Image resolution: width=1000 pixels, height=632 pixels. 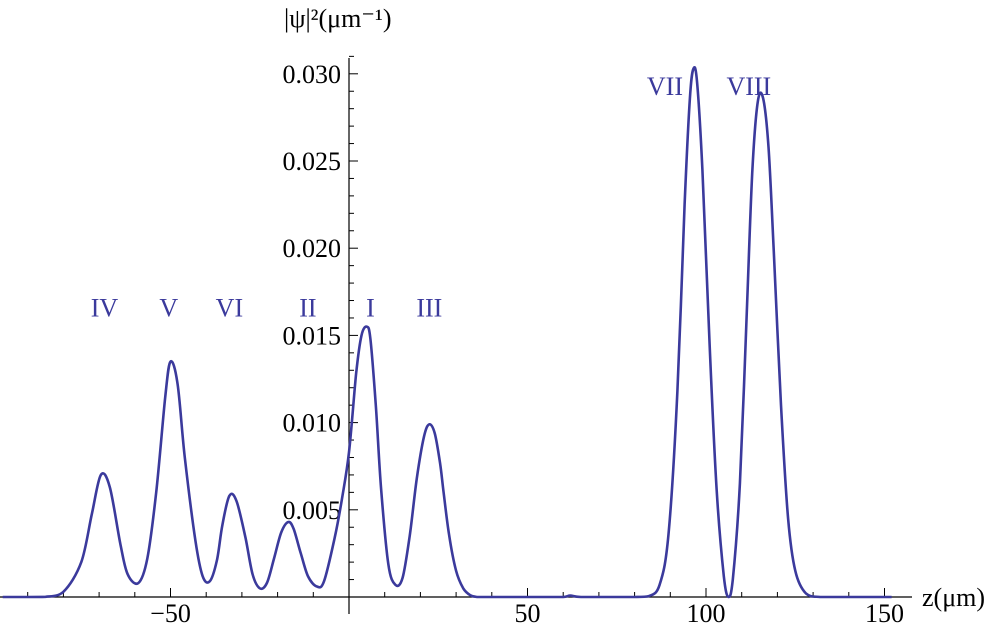 I want to click on peak-label: IV, so click(x=105, y=307).